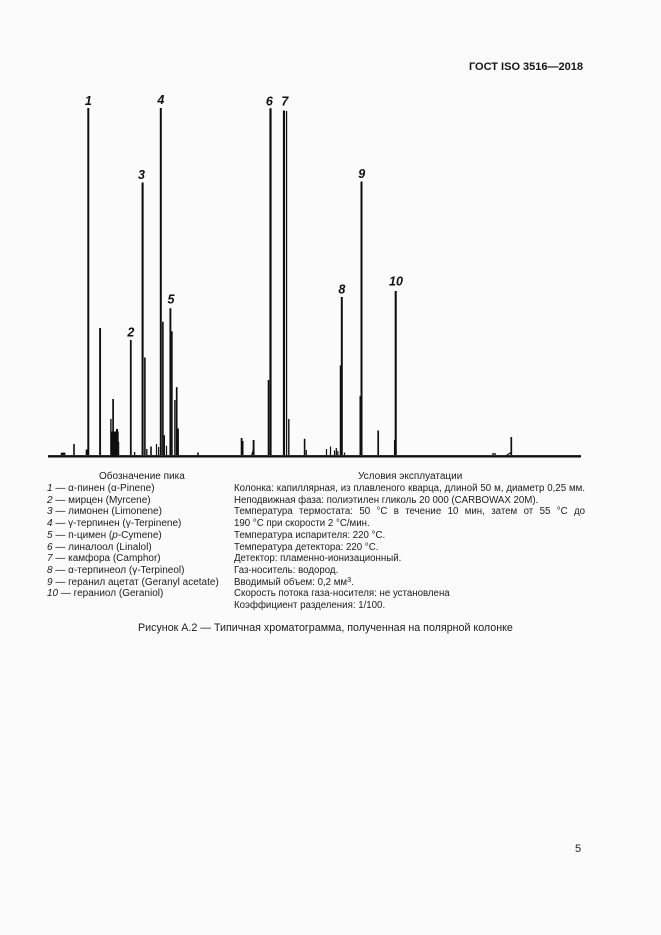 This screenshot has height=935, width=661. Describe the element at coordinates (172, 300) in the screenshot. I see `svg-text: 5` at that location.